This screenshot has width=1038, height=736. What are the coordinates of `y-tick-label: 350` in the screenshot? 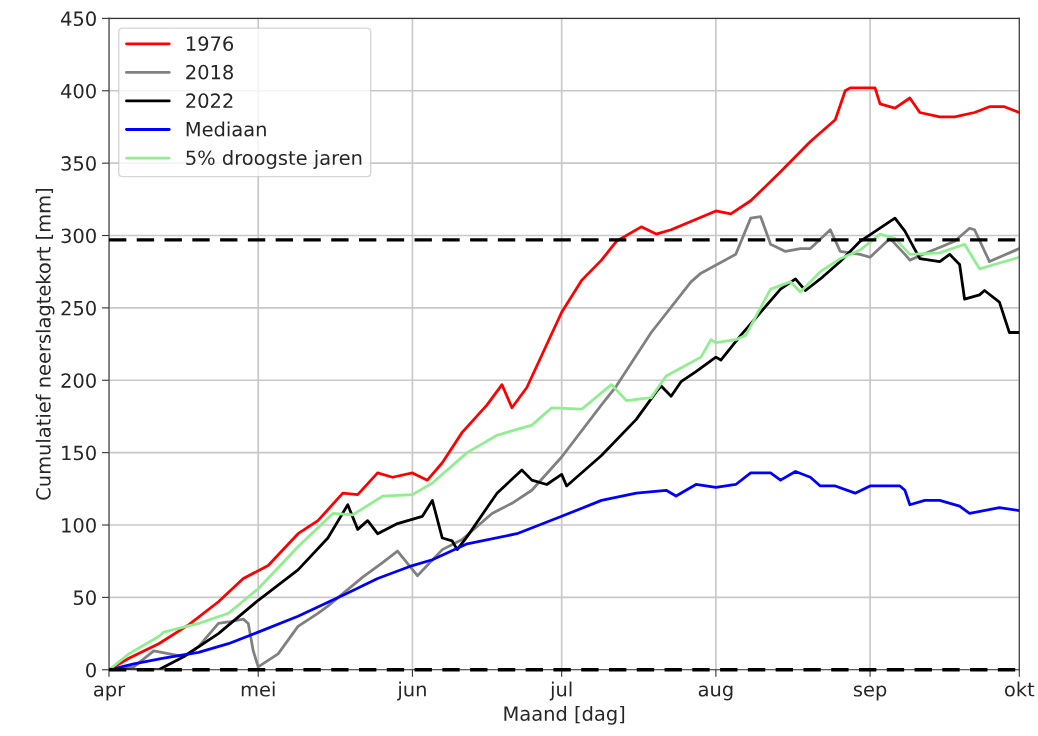 It's located at (78, 163).